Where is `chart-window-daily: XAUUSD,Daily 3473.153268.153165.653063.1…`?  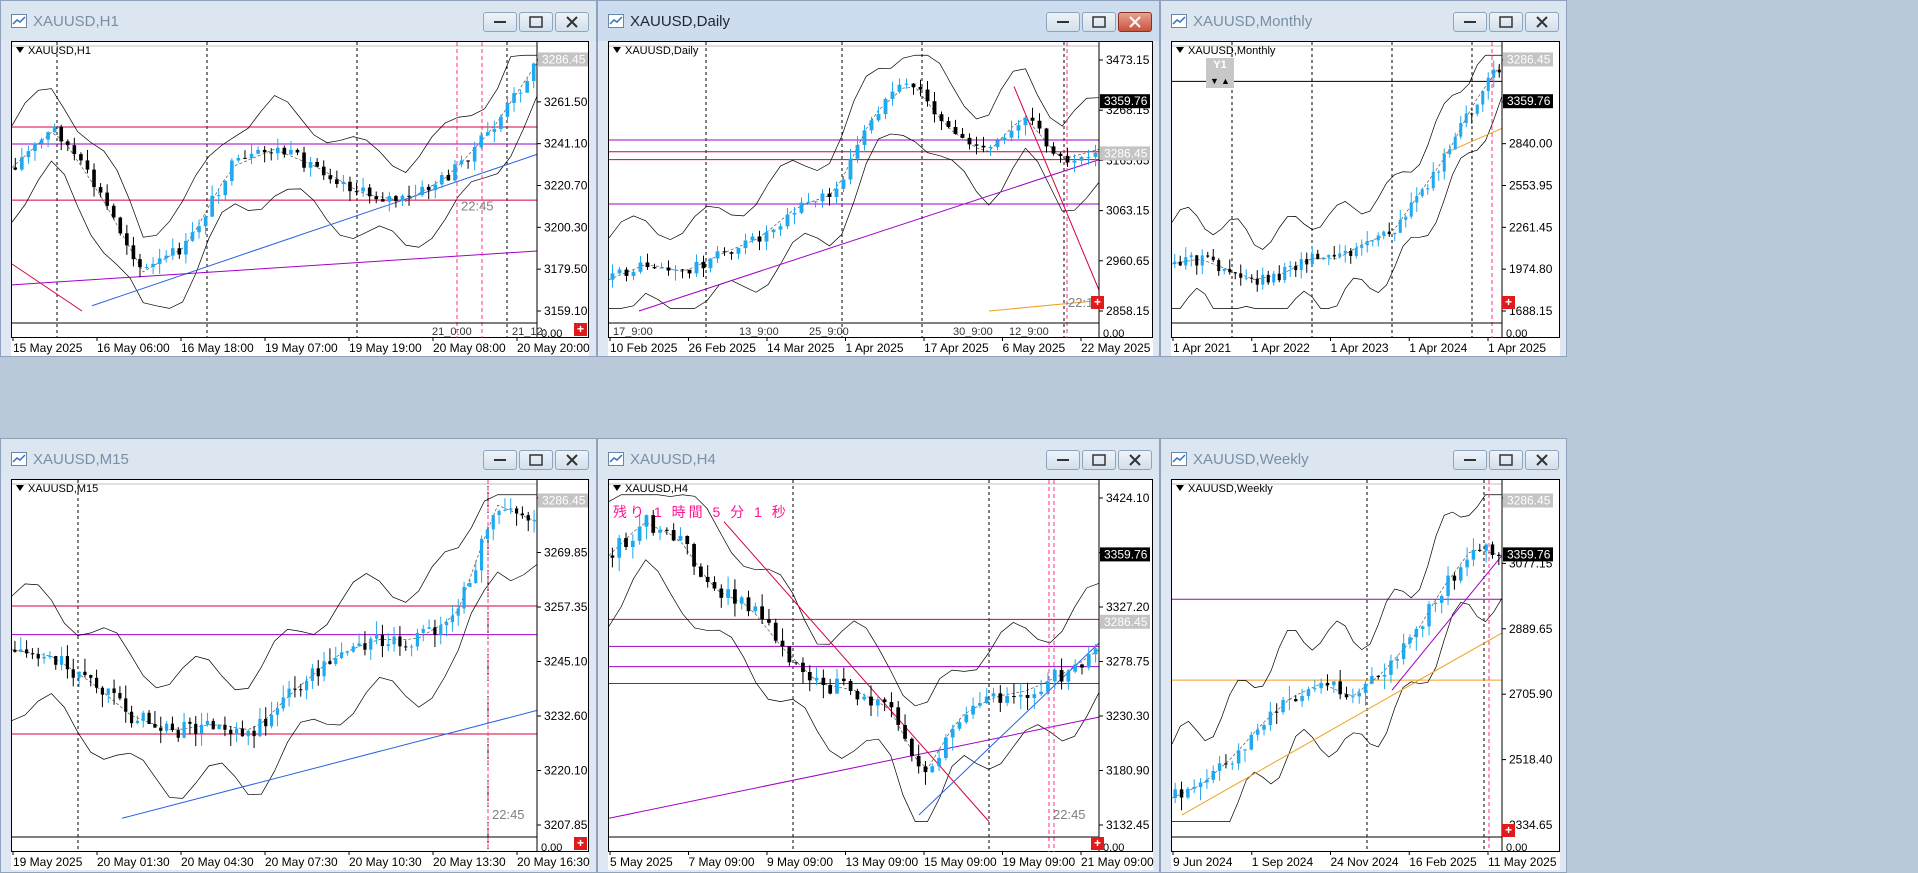 chart-window-daily: XAUUSD,Daily 3473.153268.153165.653063.1… is located at coordinates (878, 178).